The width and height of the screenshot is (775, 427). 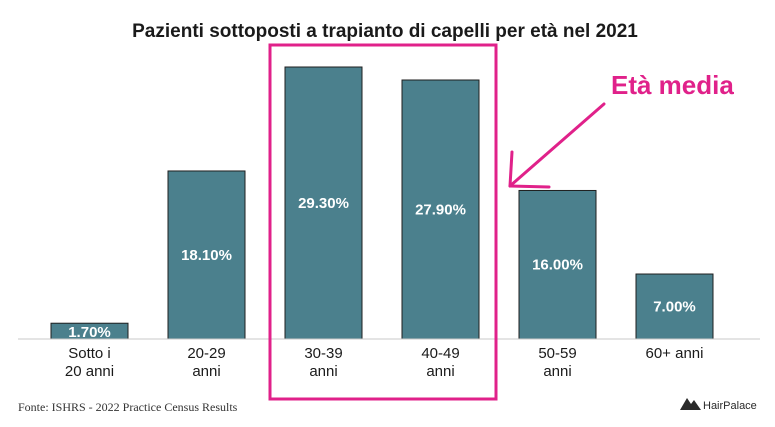 What do you see at coordinates (672, 85) in the screenshot?
I see `annotation-label: Età media` at bounding box center [672, 85].